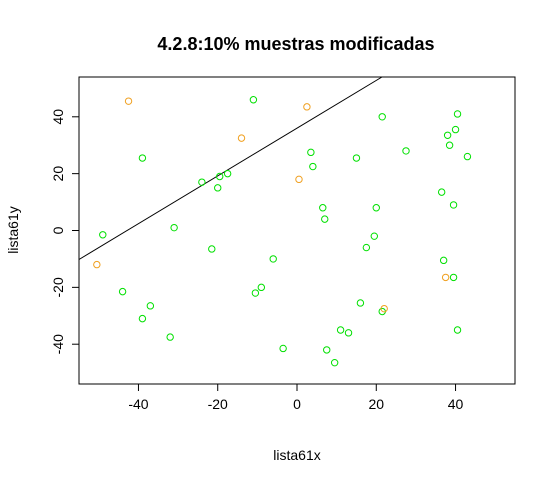 This screenshot has width=554, height=484. I want to click on x-tick-label: -40, so click(138, 404).